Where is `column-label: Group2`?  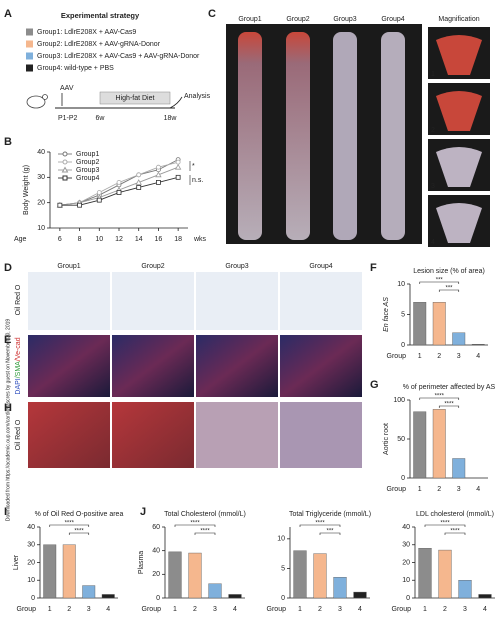 column-label: Group2 is located at coordinates (152, 266).